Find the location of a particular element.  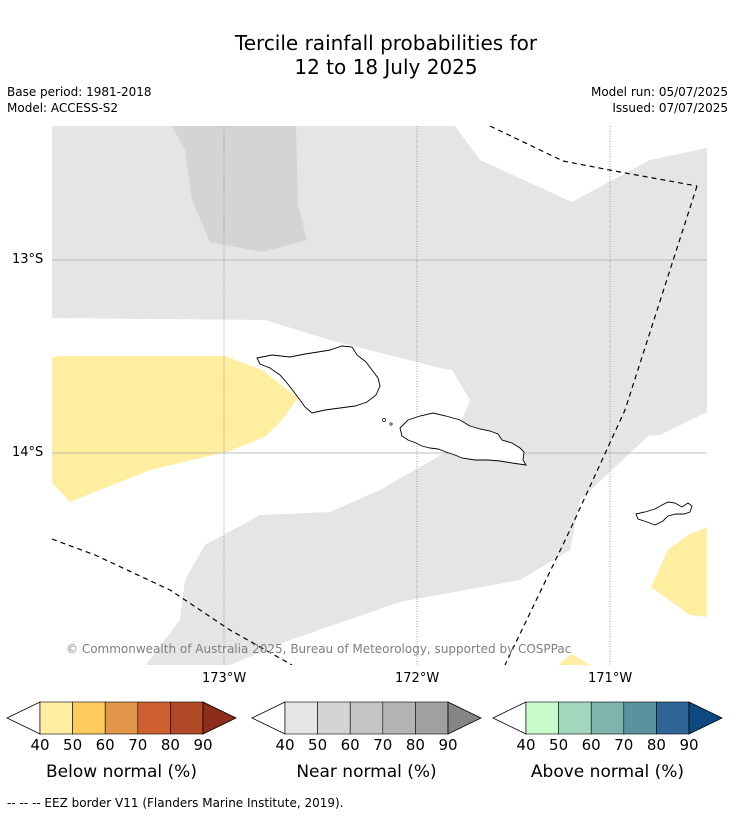

below-normal-40-region-south is located at coordinates (574, 659).